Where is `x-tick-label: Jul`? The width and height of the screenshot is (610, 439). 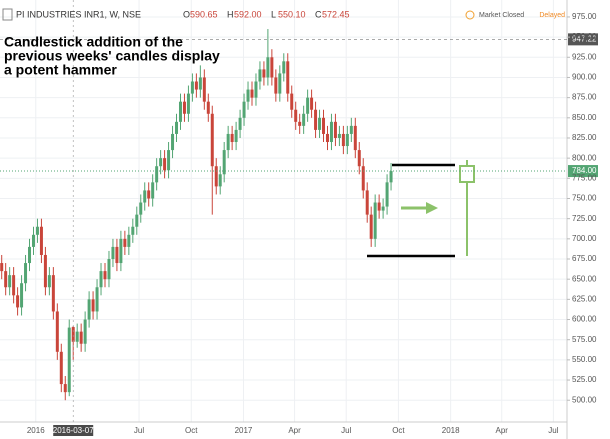
x-tick-label: Jul is located at coordinates (553, 430).